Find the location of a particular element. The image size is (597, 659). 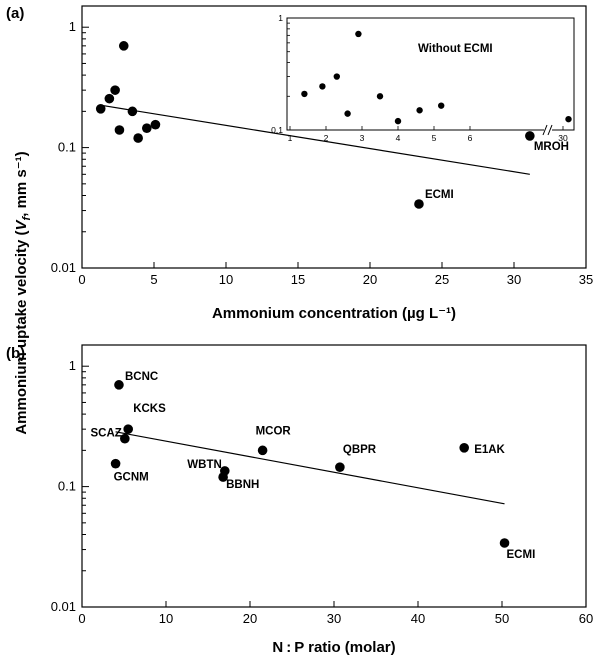

point-label-wbtn: WBTN is located at coordinates (204, 465).